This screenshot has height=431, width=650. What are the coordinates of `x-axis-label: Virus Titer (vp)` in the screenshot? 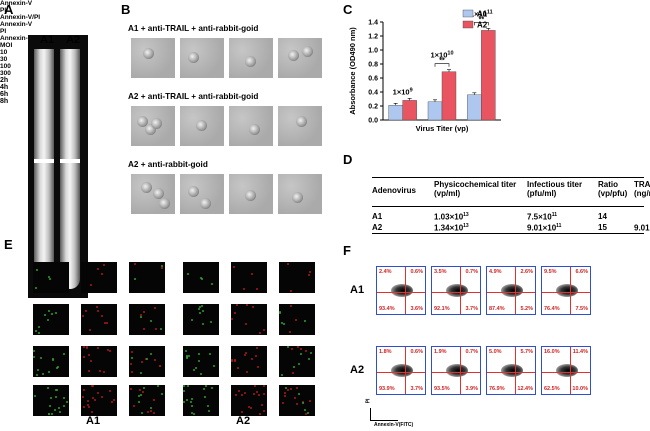 It's located at (442, 128).